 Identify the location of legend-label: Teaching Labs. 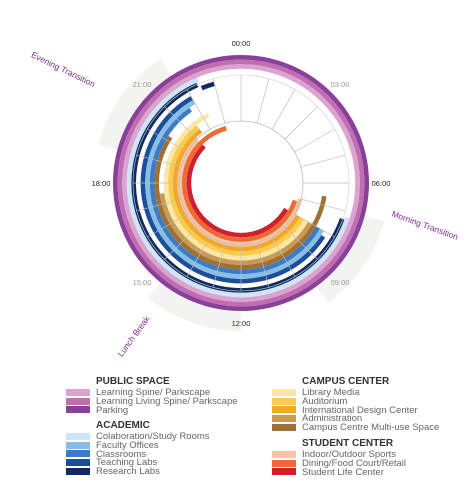
(127, 463).